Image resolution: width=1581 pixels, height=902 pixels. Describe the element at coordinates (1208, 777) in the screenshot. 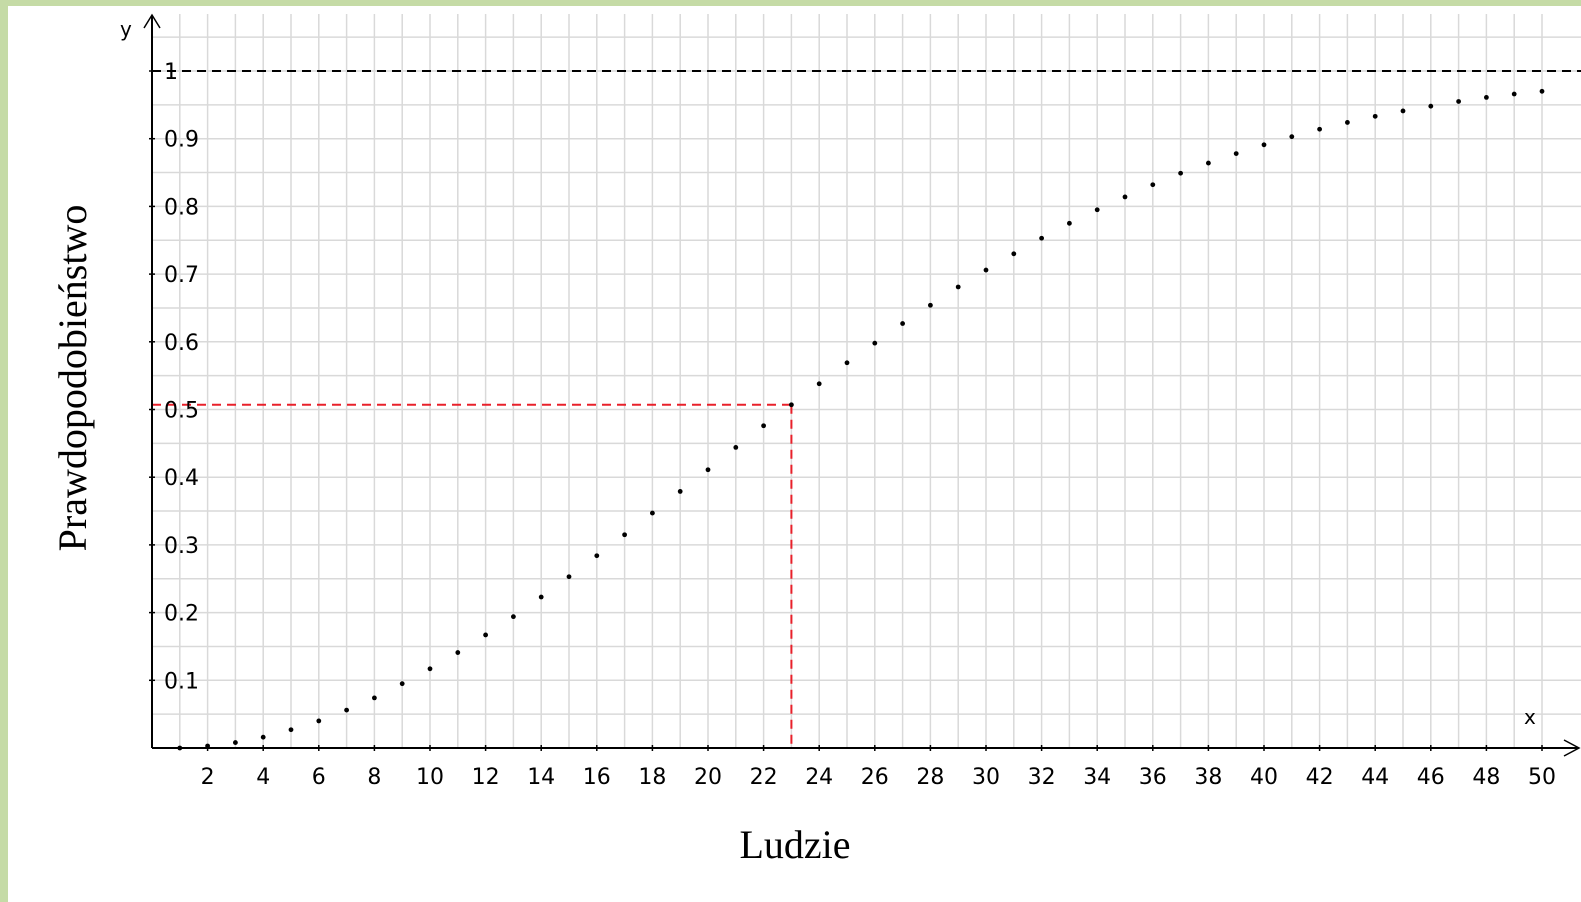

I see `x-tick-label: 38` at that location.